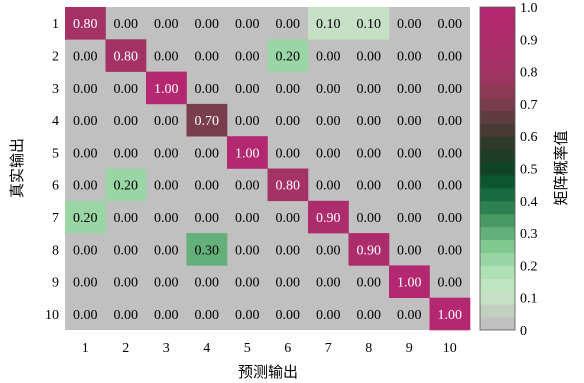  What do you see at coordinates (529, 73) in the screenshot?
I see `colorbar-tick-label: 0.8` at bounding box center [529, 73].